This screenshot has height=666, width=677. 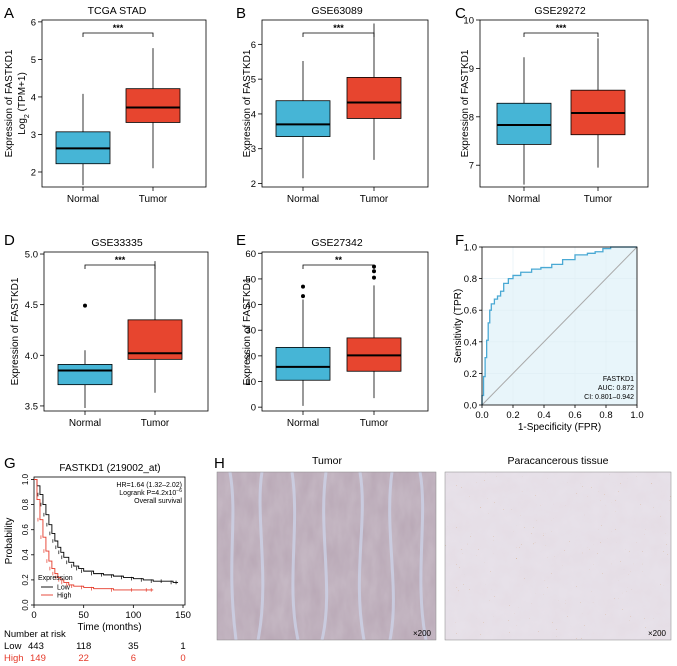 I want to click on e-y-tick-label: 40, so click(x=250, y=305).